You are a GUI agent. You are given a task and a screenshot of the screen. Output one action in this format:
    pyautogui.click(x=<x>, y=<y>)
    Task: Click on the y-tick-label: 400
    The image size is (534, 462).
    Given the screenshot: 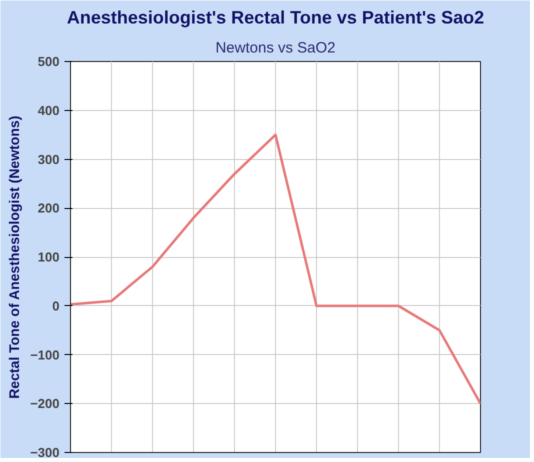 What is the action you would take?
    pyautogui.click(x=49, y=110)
    